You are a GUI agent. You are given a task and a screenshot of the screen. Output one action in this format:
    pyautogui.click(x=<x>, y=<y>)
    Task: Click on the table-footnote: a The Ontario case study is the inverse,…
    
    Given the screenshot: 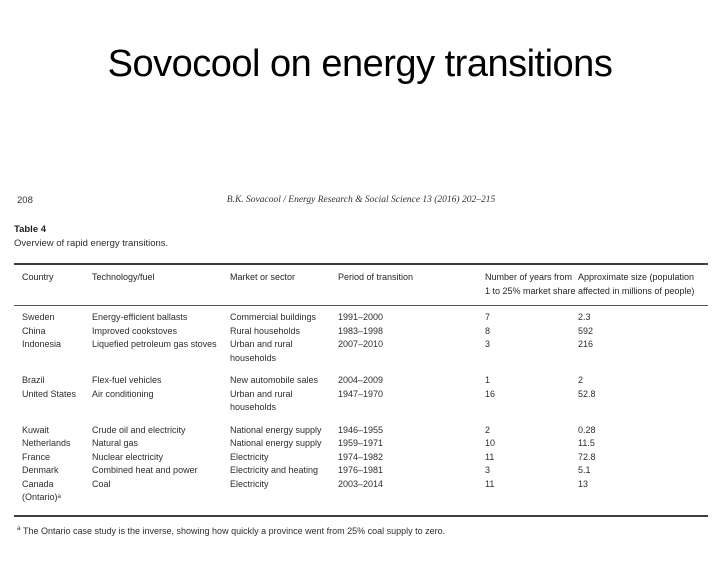 What is the action you would take?
    pyautogui.click(x=361, y=530)
    